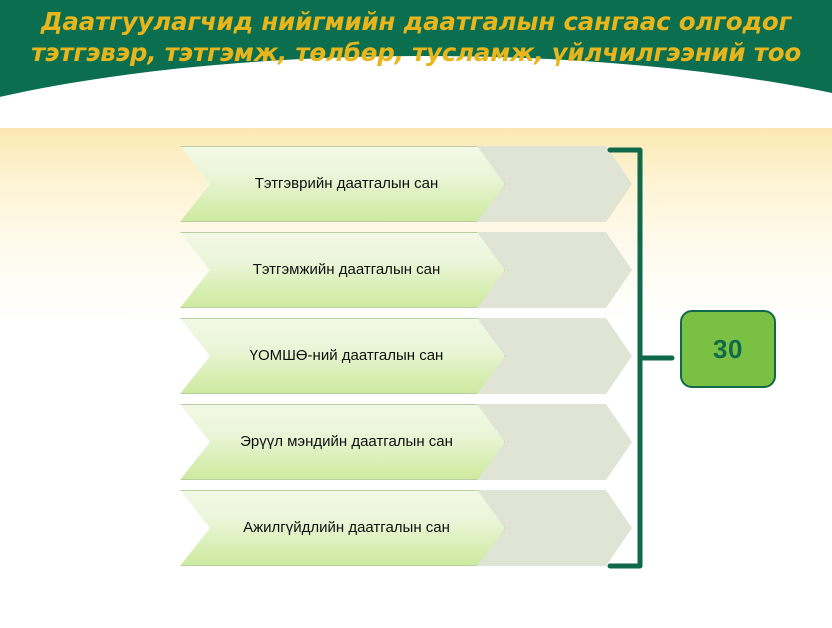 This screenshot has width=832, height=628. I want to click on total-value-box: 30, so click(728, 349).